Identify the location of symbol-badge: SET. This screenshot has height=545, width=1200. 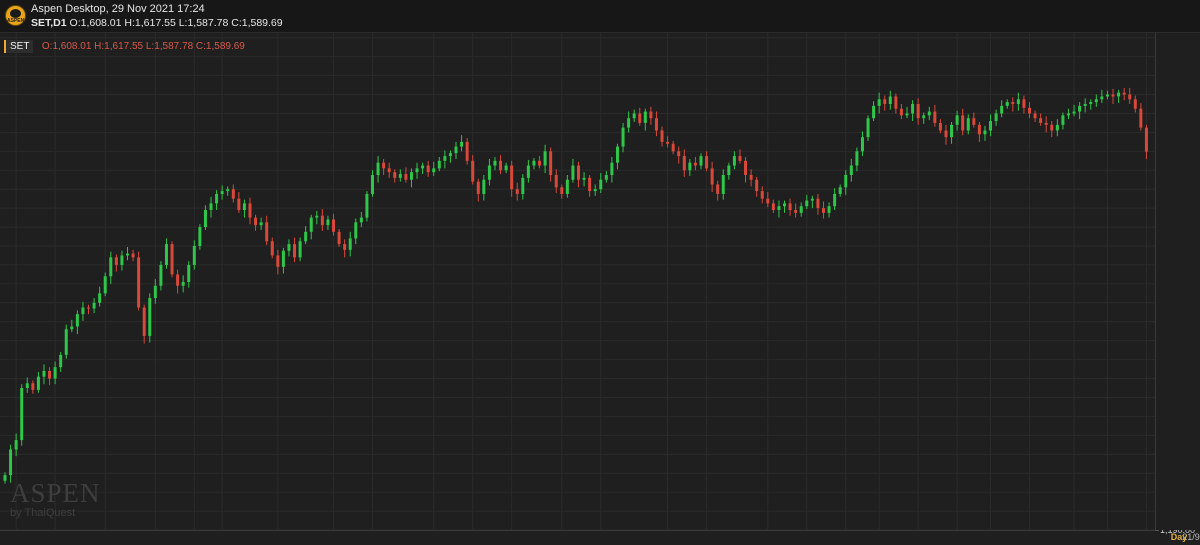
(19, 47).